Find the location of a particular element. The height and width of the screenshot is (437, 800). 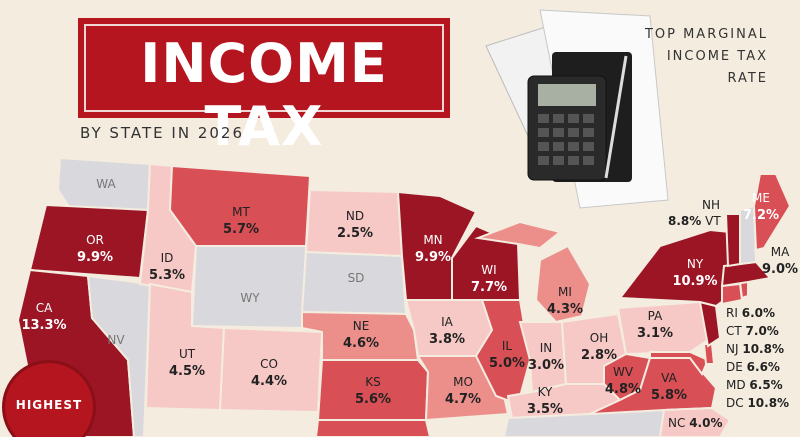

state-rate: 8.8% is located at coordinates (685, 221).